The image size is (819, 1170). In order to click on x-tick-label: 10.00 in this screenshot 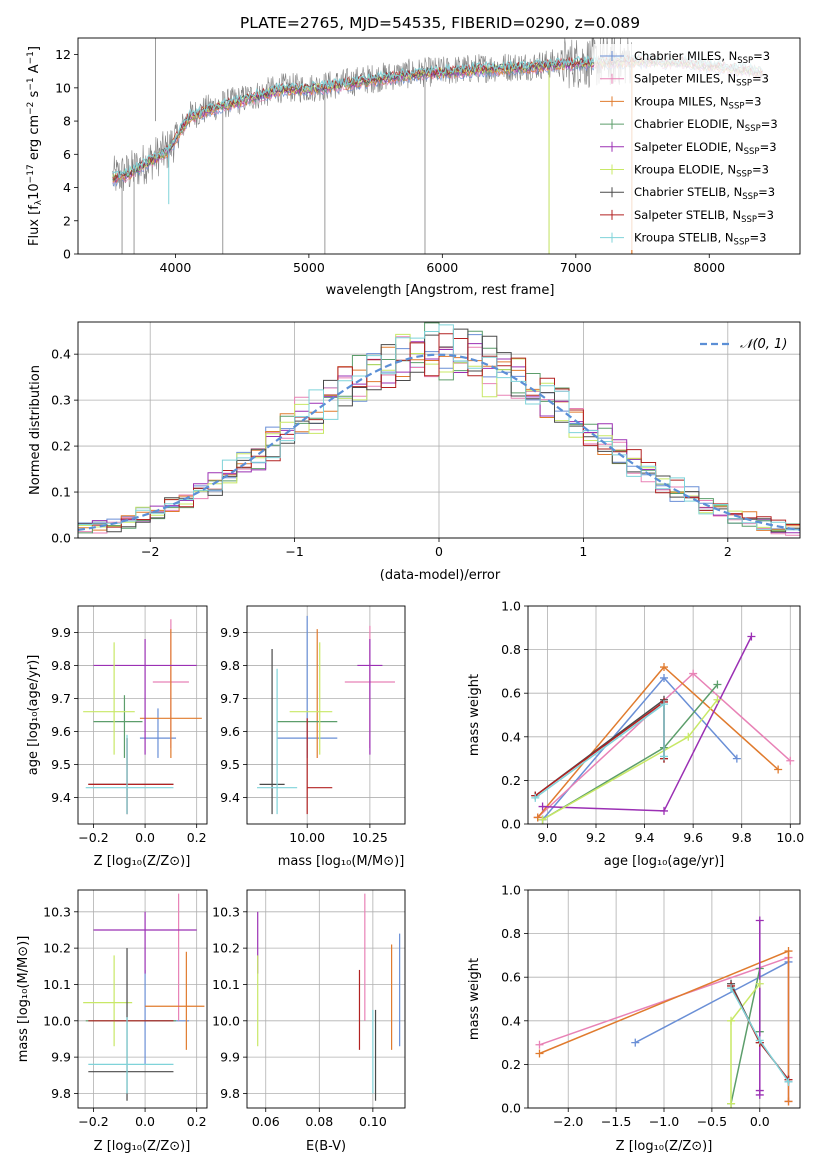, I will do `click(307, 837)`.